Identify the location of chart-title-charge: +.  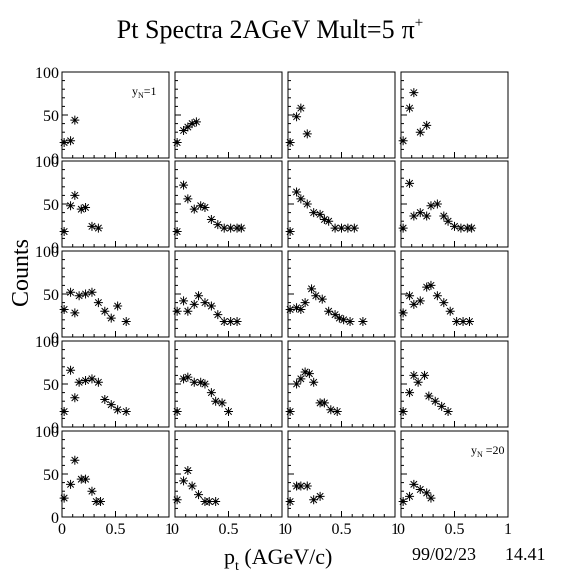
(419, 23).